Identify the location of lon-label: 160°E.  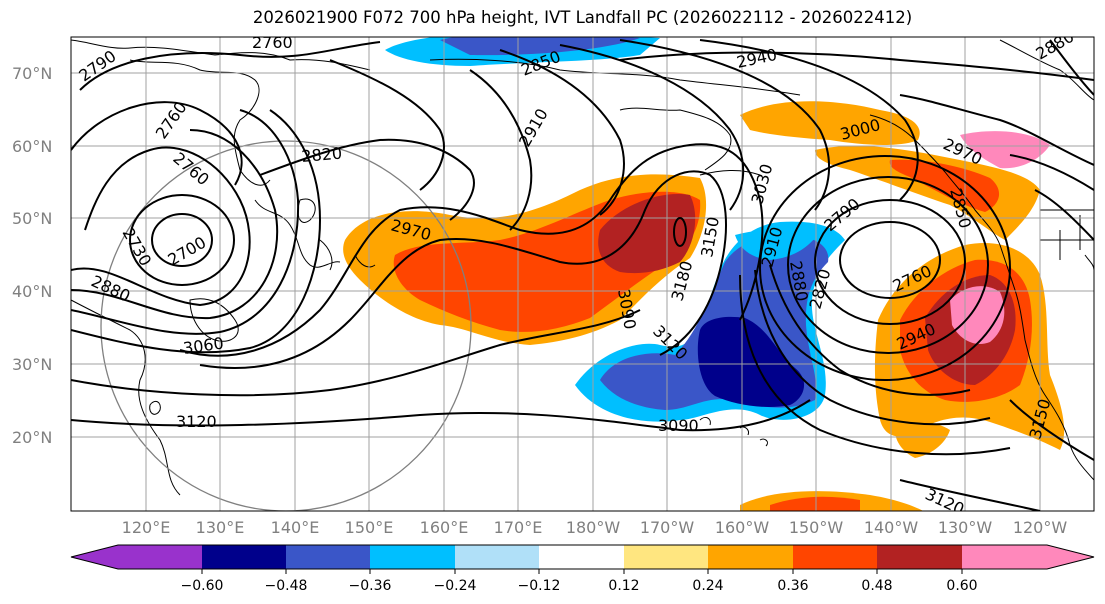
(444, 527).